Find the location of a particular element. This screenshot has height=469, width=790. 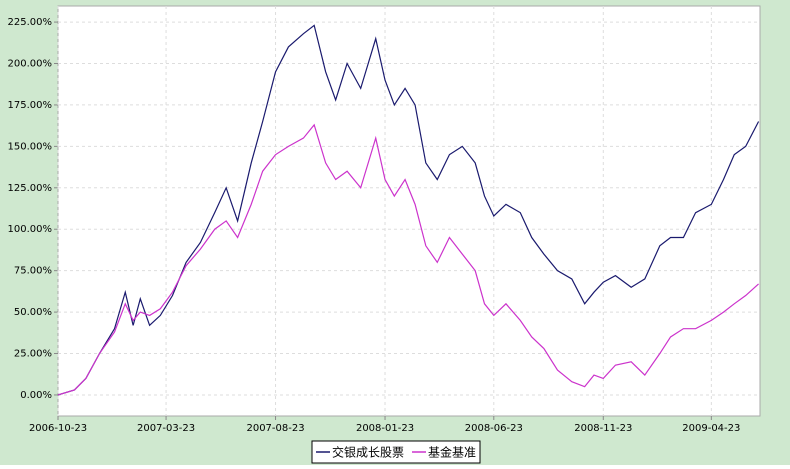

y-tick-label: 150.00% is located at coordinates (30, 146).